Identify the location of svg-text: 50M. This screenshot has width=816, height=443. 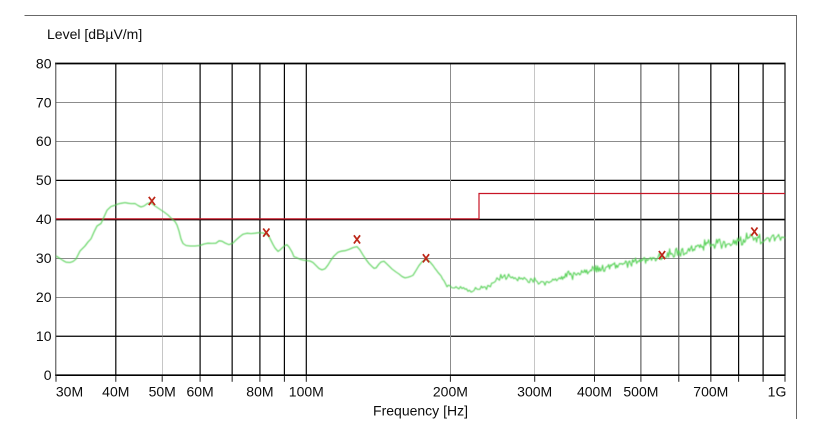
(162, 392).